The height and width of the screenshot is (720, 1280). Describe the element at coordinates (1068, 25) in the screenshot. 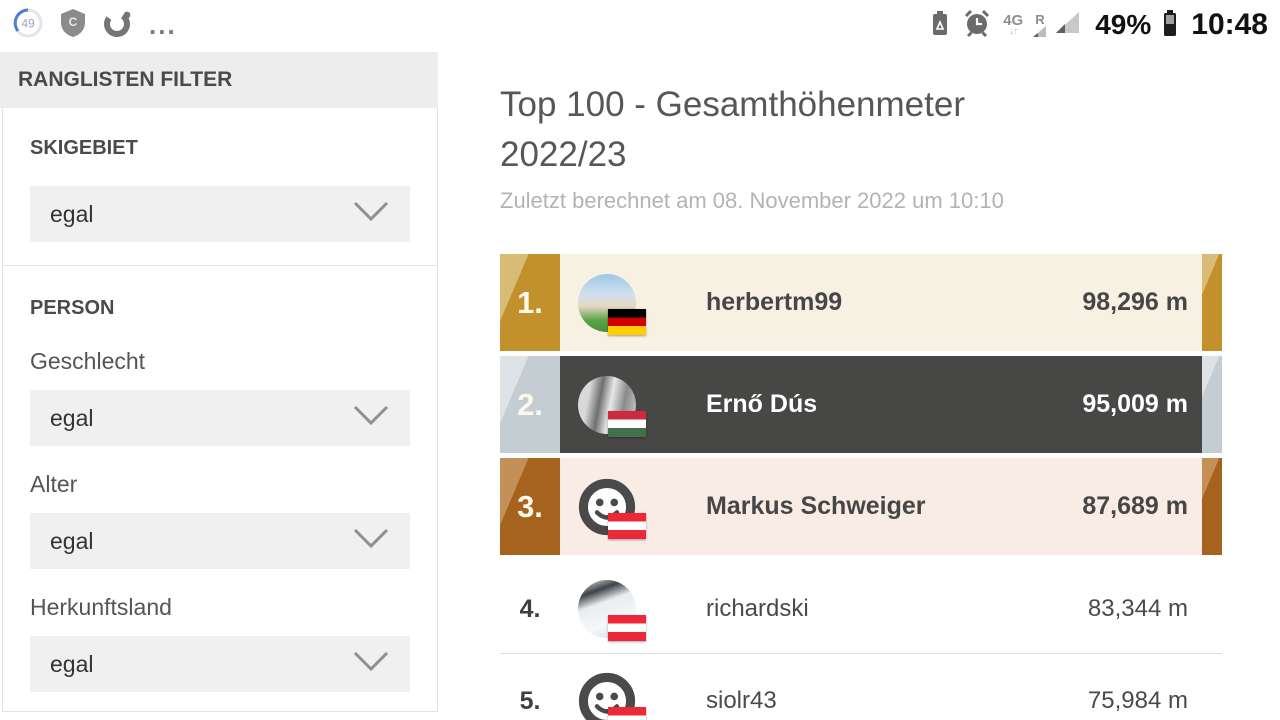

I see `signal-strength-icon` at that location.